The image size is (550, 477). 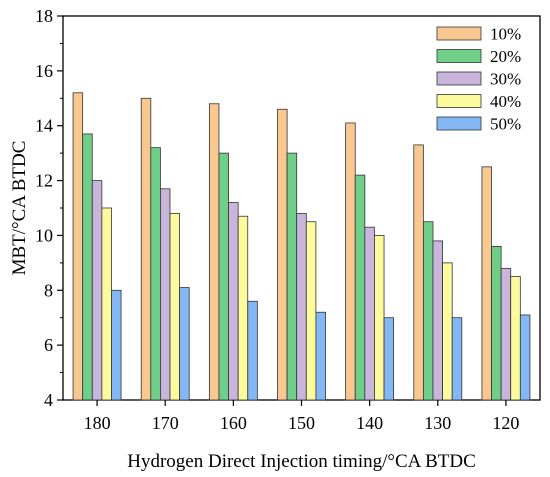 I want to click on legend-label: 10%, so click(x=505, y=34).